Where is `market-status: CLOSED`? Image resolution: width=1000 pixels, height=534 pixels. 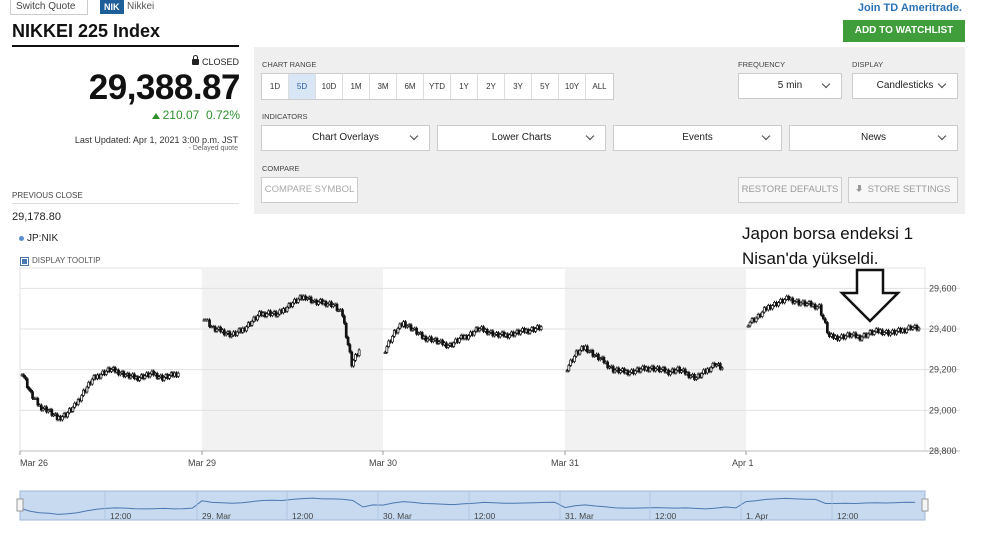
market-status: CLOSED is located at coordinates (215, 61).